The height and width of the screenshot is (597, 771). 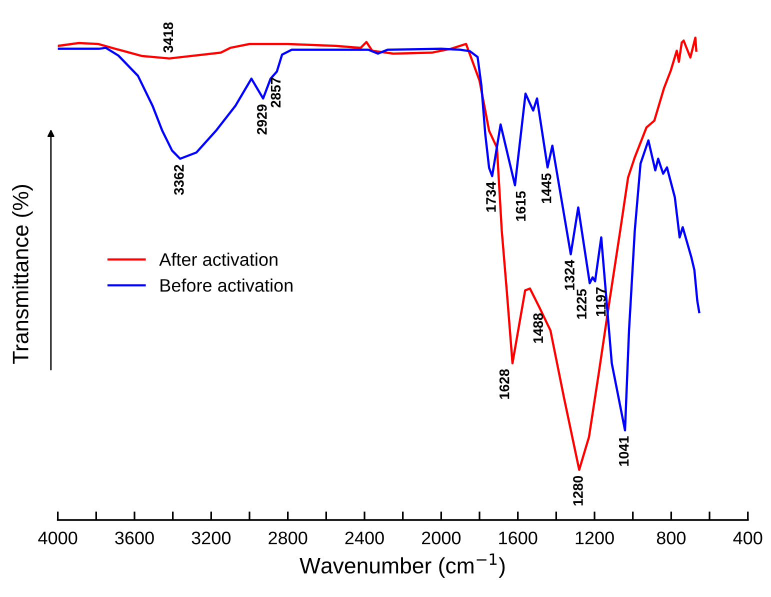 I want to click on annotation: 1488, so click(x=538, y=328).